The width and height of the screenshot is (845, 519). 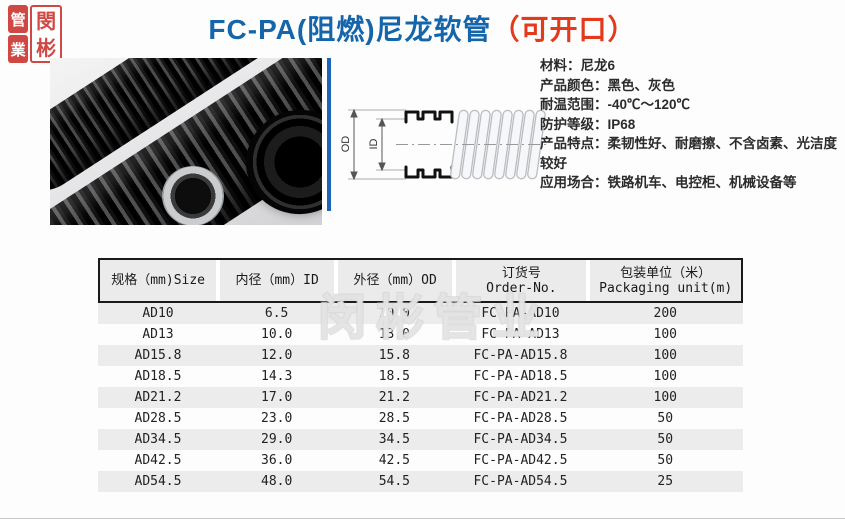 I want to click on cell-inner-diameter: 17.0, so click(x=277, y=397).